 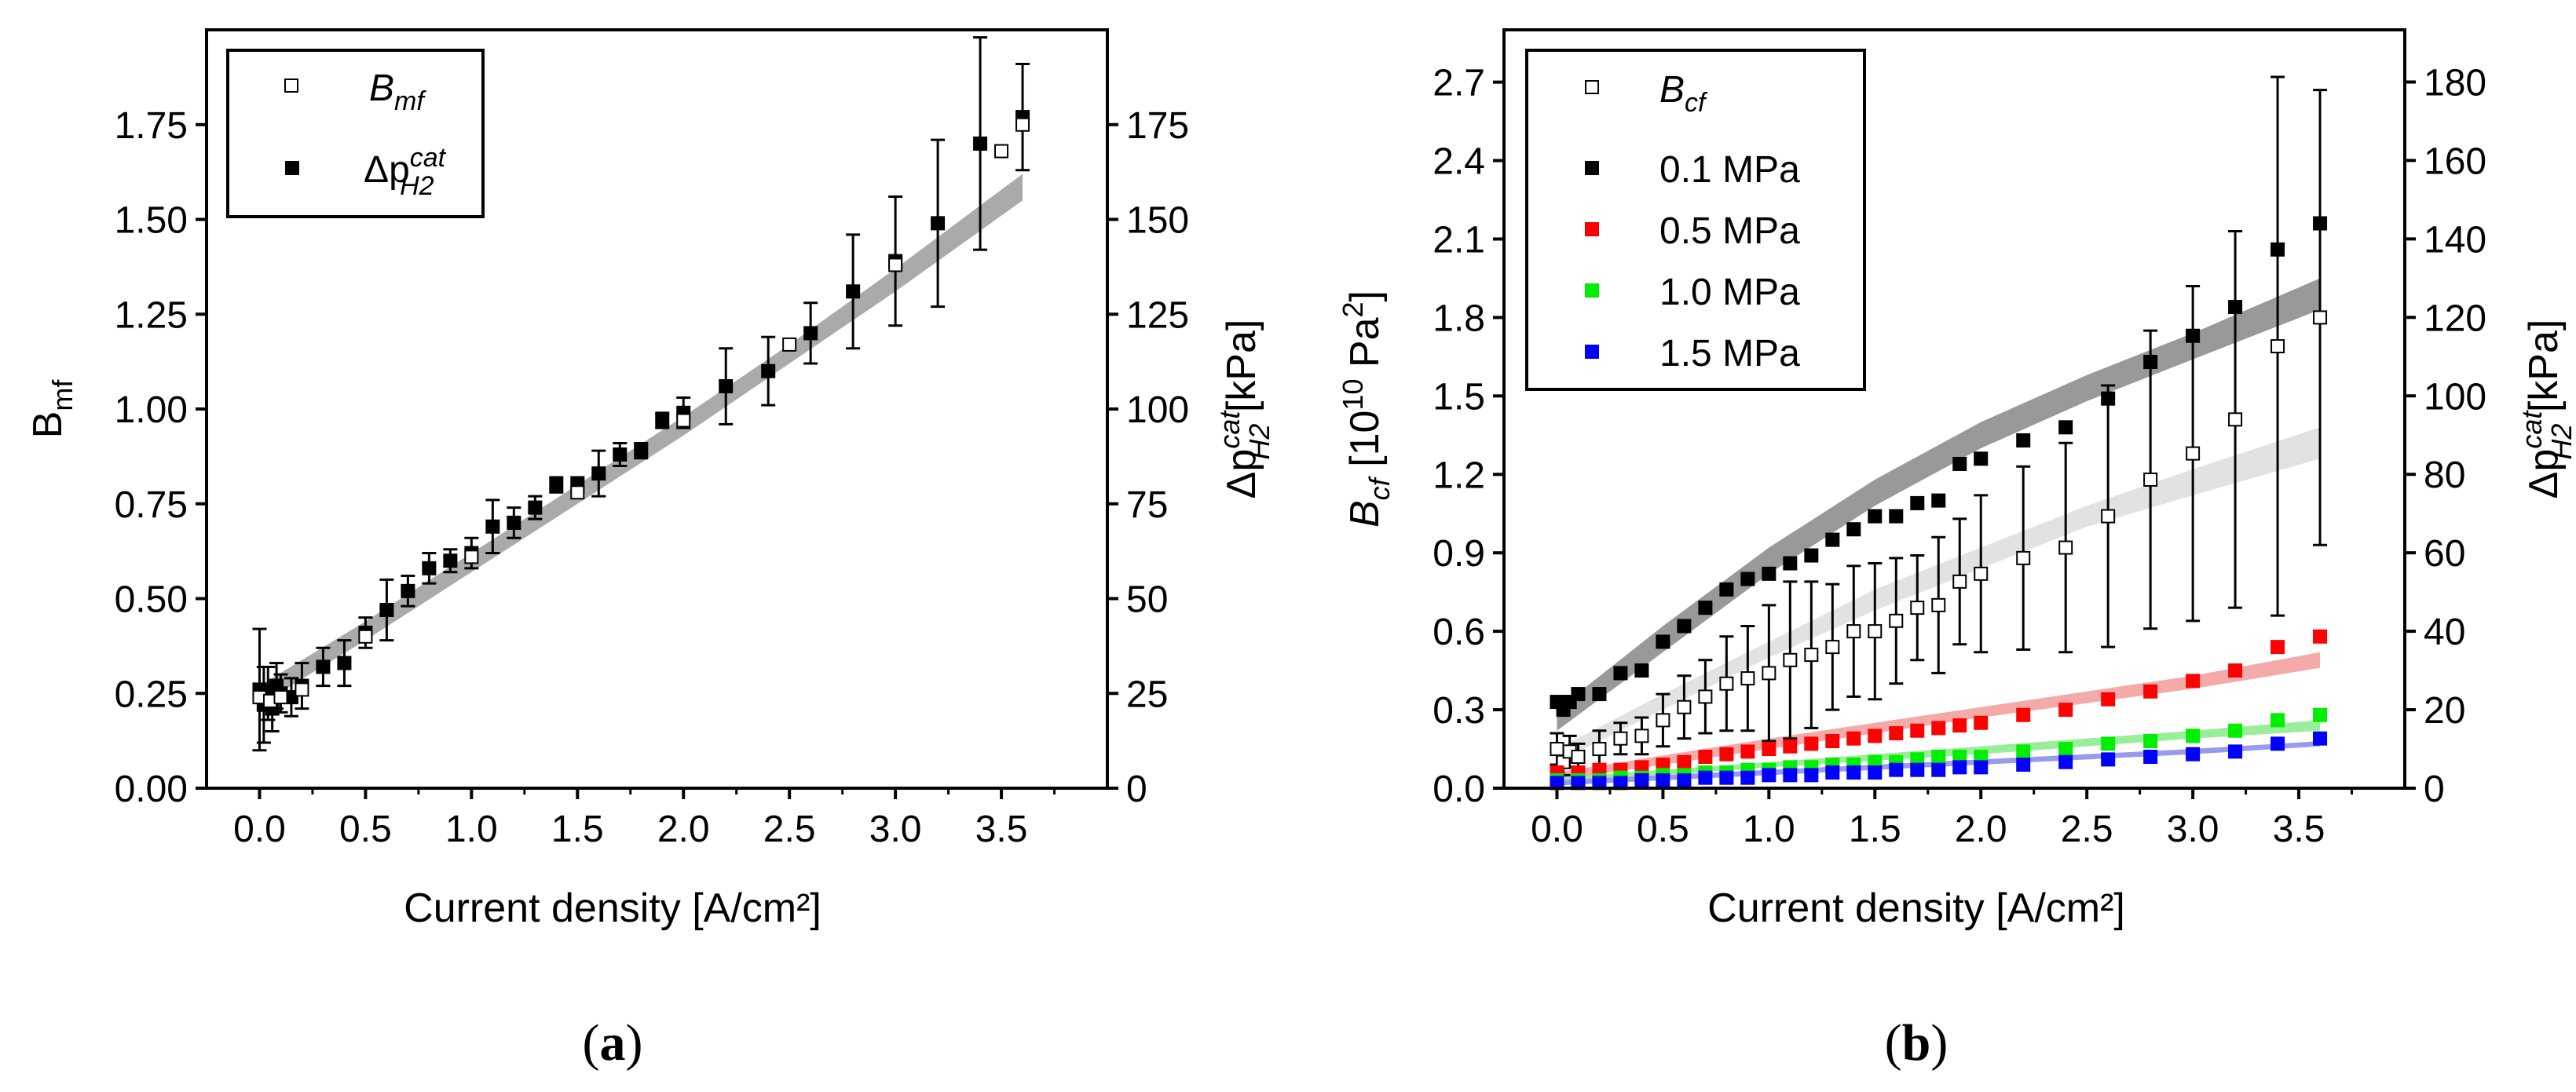 I want to click on y-tick-label: 1.2, so click(x=1459, y=475).